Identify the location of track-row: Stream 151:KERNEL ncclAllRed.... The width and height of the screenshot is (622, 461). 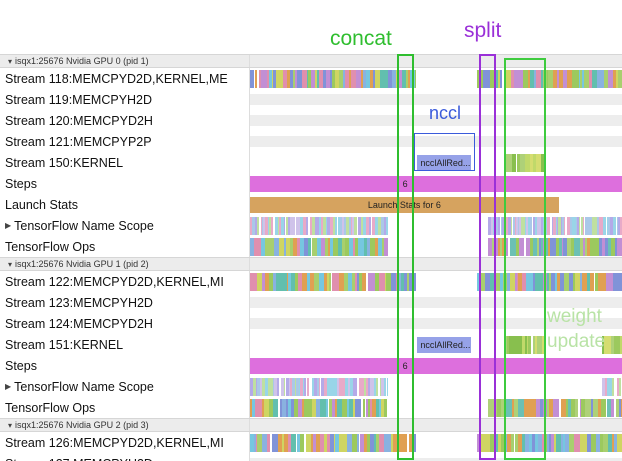
(311, 344).